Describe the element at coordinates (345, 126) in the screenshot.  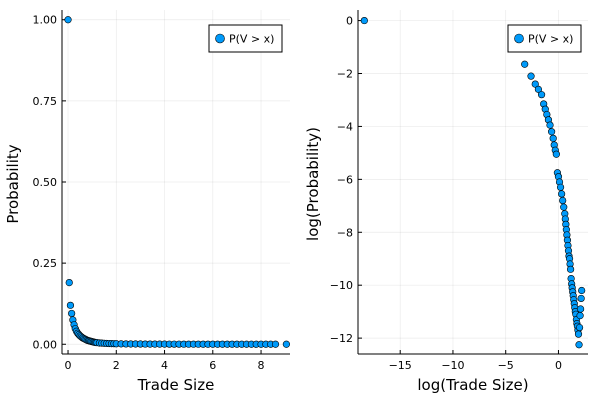
I see `right-y-tick-label: −4` at that location.